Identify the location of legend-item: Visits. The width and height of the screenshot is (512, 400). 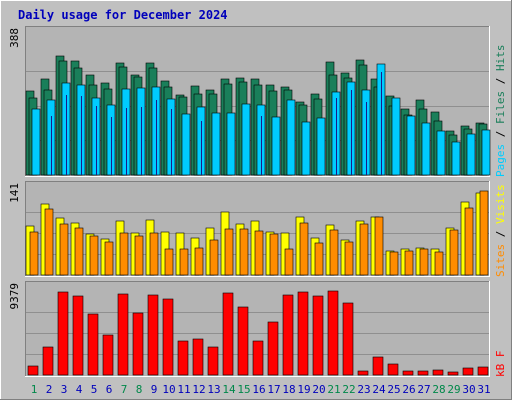
(500, 204).